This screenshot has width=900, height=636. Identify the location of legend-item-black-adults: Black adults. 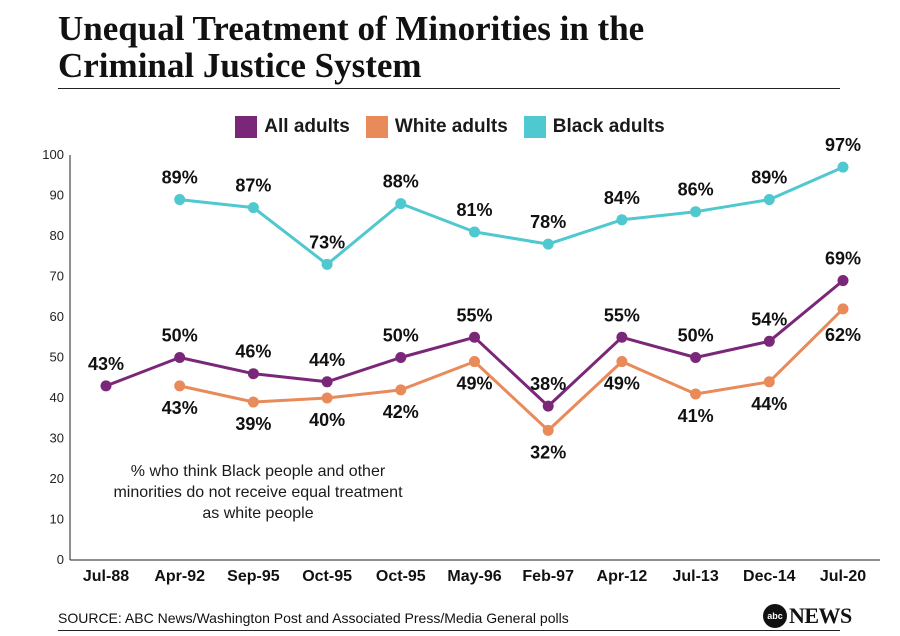
(594, 127).